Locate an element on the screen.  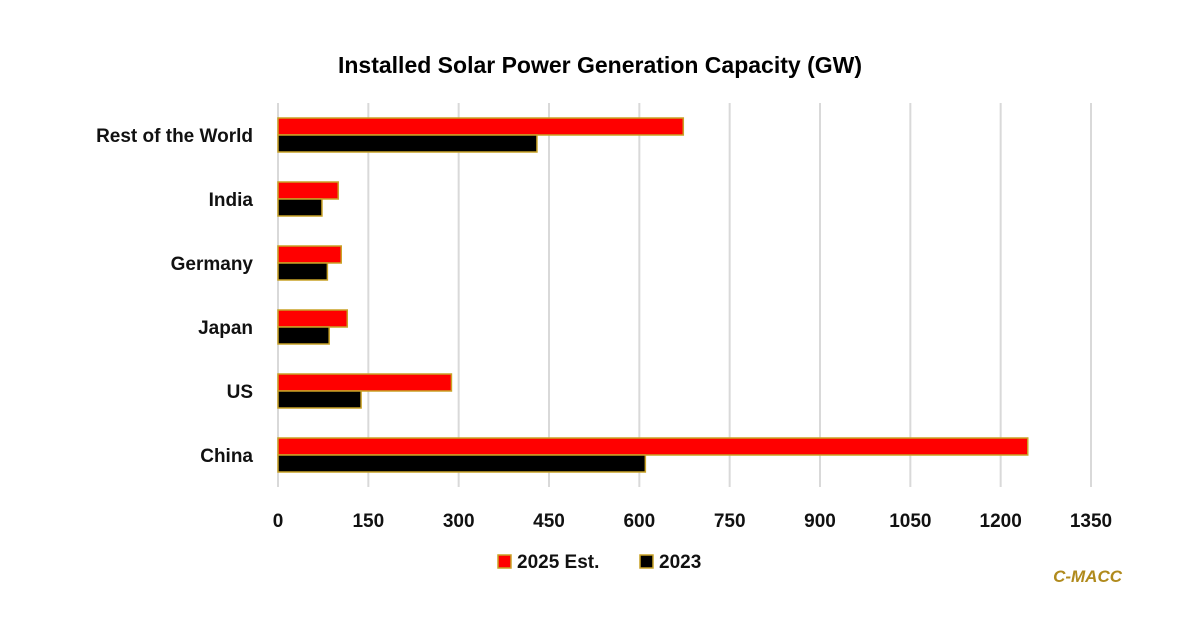
bar-us-2023 is located at coordinates (319, 399).